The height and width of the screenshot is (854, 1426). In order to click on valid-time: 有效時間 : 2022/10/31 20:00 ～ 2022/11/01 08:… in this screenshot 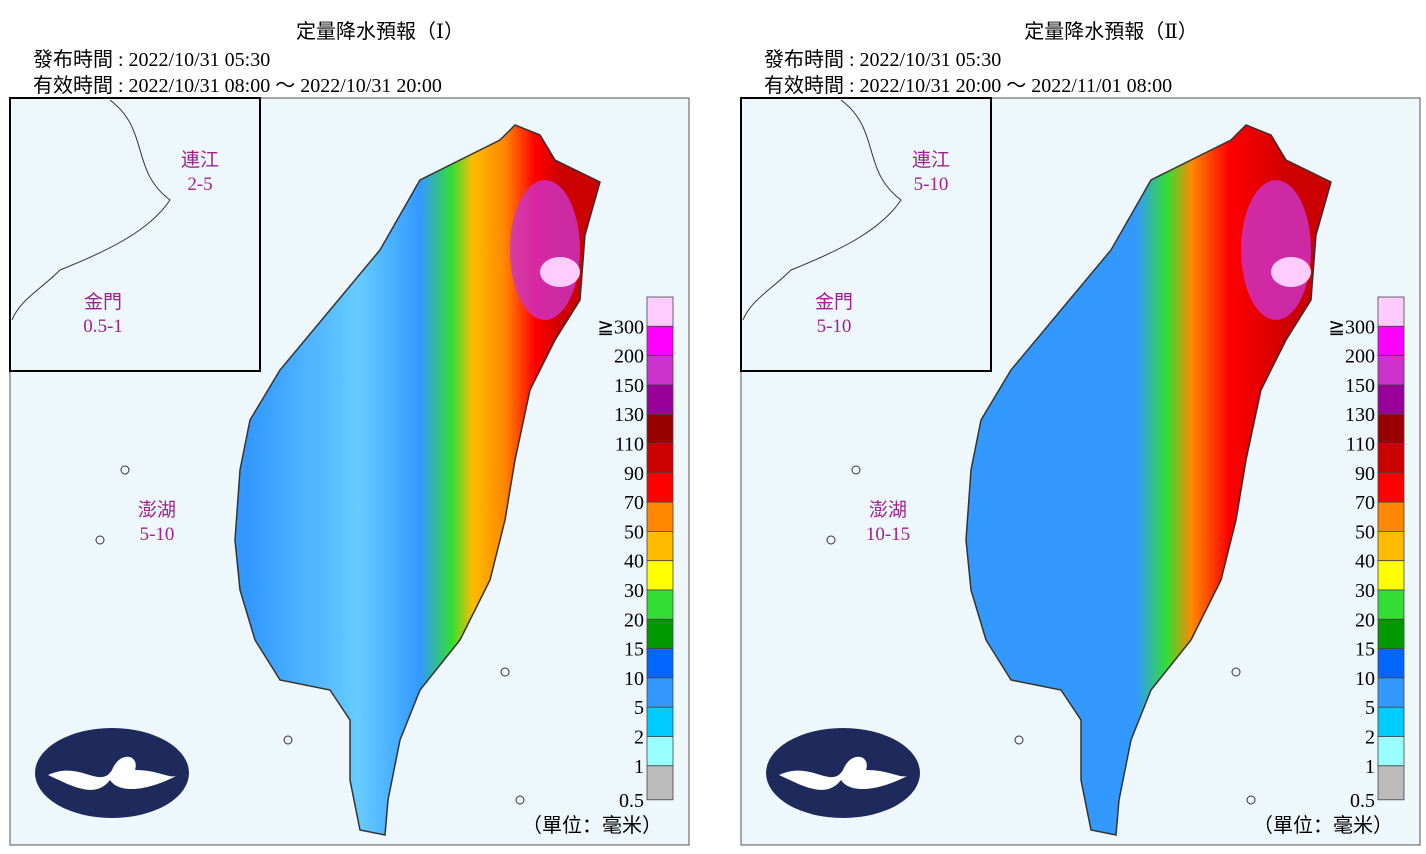, I will do `click(968, 85)`.